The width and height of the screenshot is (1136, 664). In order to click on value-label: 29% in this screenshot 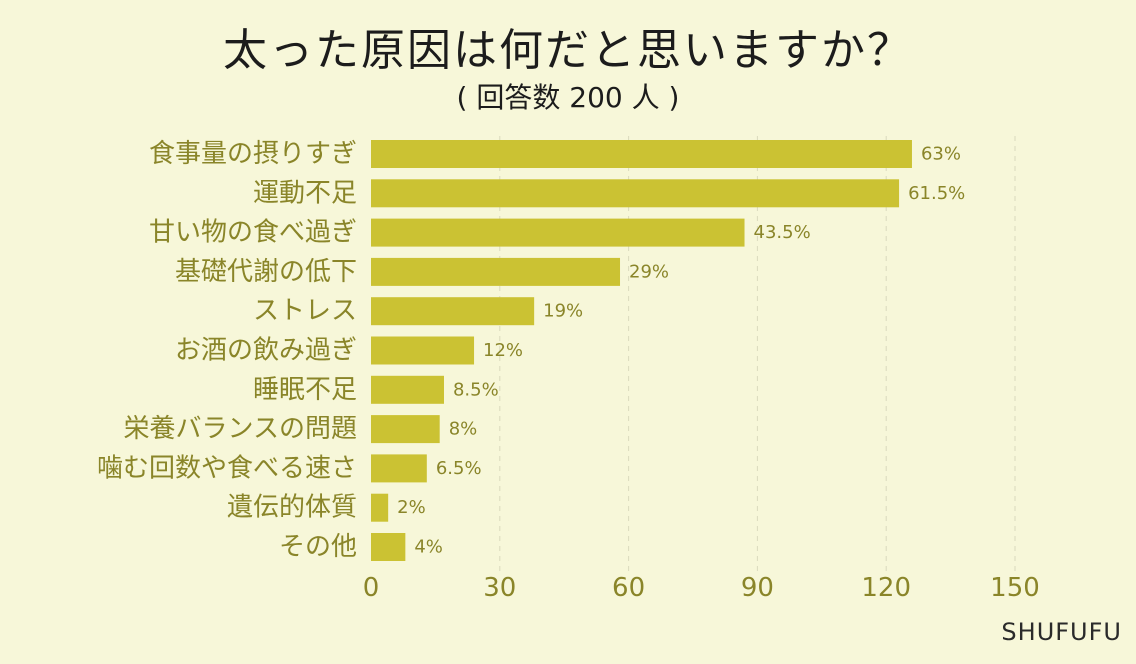, I will do `click(649, 271)`.